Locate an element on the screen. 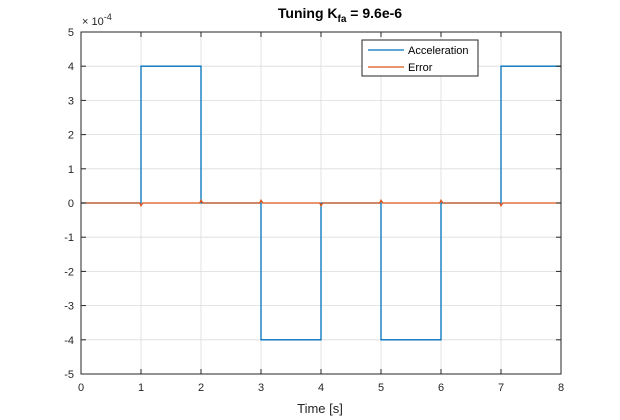 This screenshot has width=620, height=420. y-exponent-base: × 10 is located at coordinates (93, 22).